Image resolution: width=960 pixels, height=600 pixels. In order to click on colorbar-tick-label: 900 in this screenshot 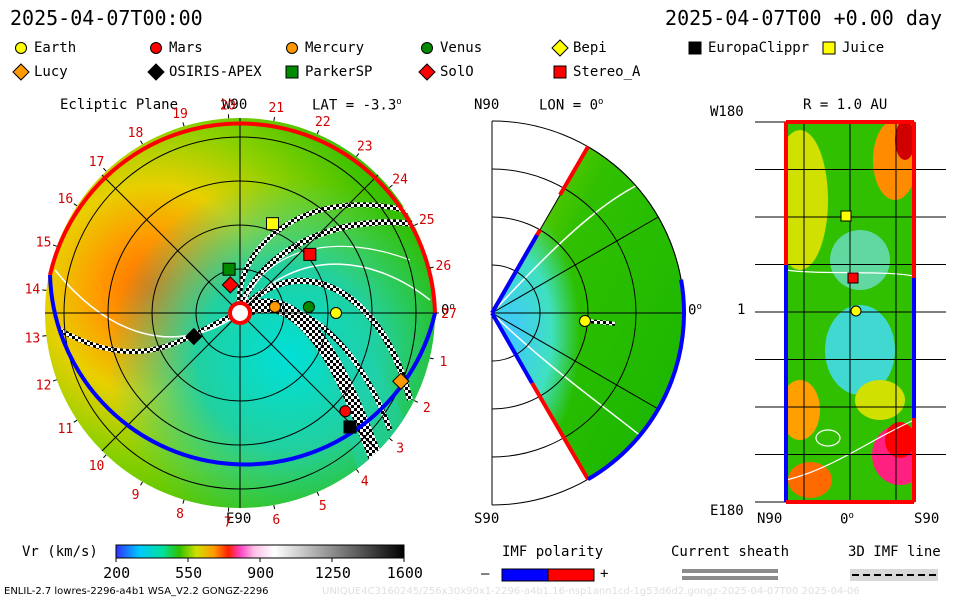, I will do `click(261, 573)`.